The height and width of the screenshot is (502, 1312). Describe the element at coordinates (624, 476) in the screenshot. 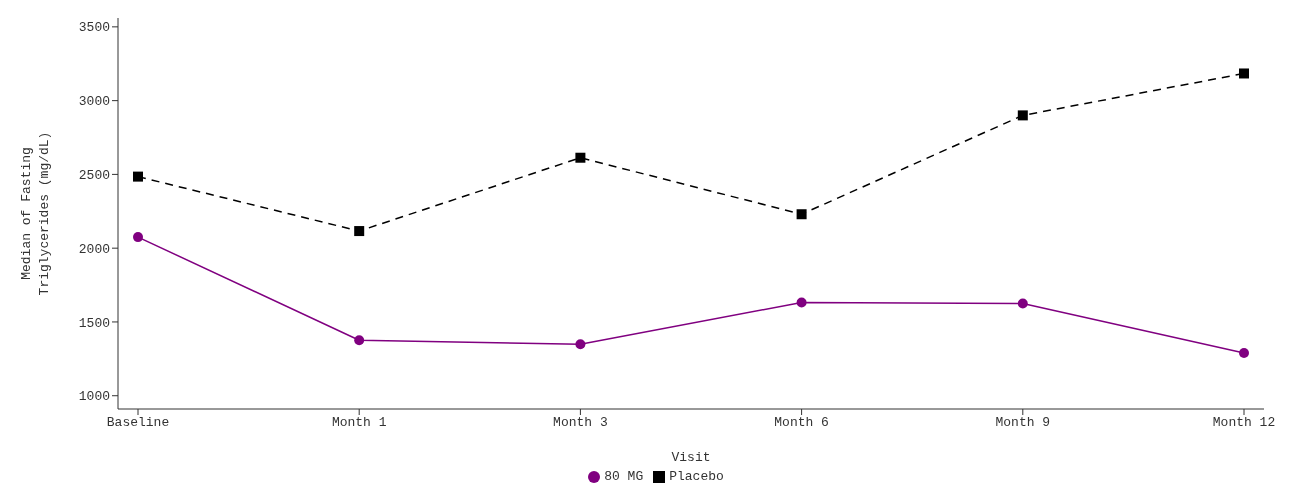

I see `legend-label: 80 MG` at that location.